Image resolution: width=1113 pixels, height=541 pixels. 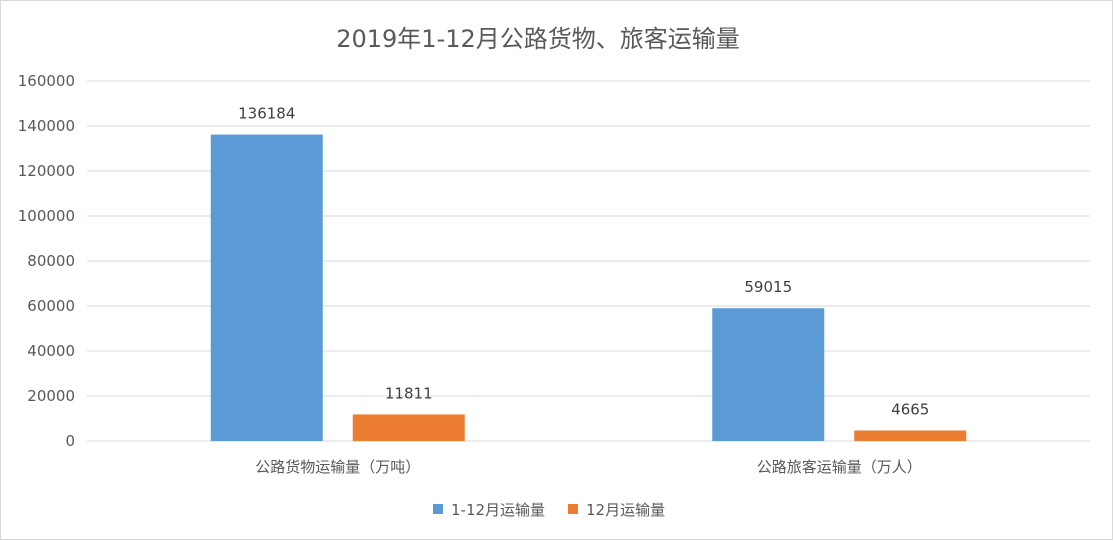 I want to click on x-category-label: 公路货物运输量（万吨）, so click(x=337, y=467).